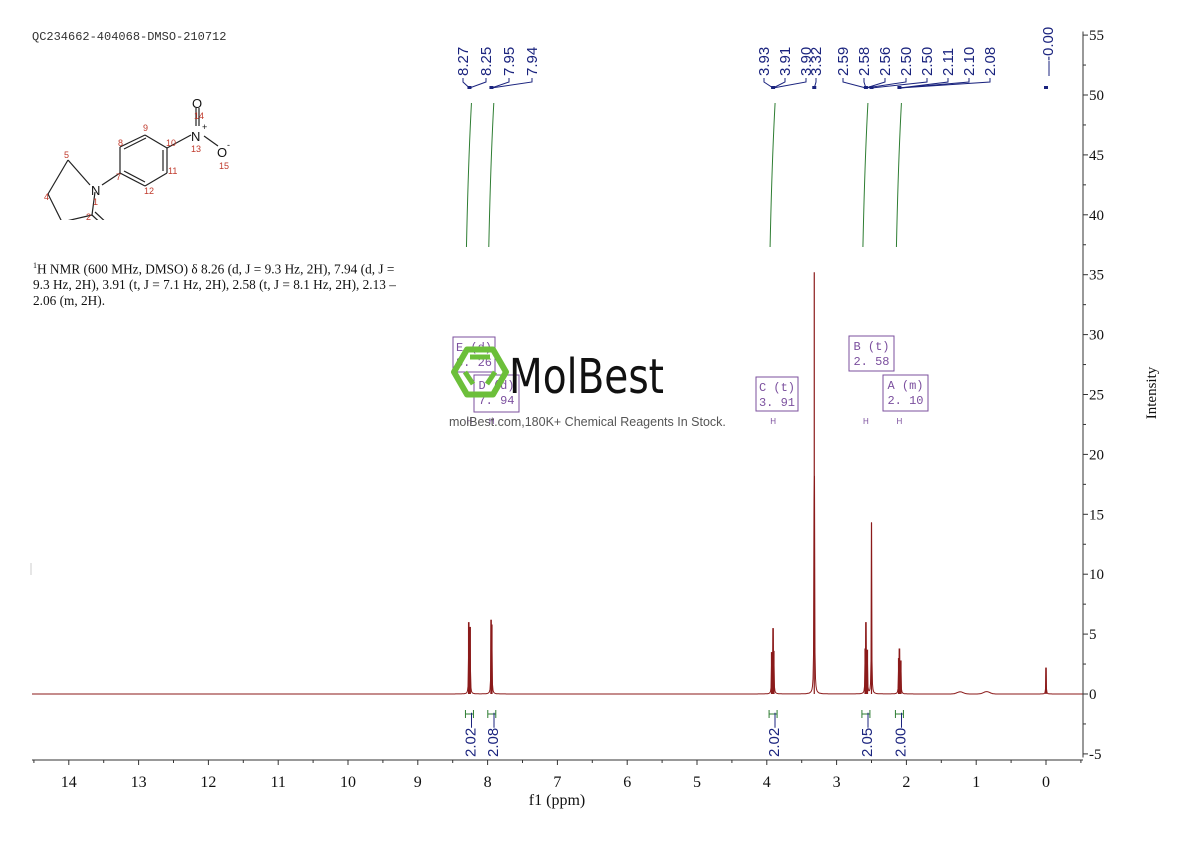 The height and width of the screenshot is (841, 1190). Describe the element at coordinates (816, 61) in the screenshot. I see `peak-label: 3.32` at that location.